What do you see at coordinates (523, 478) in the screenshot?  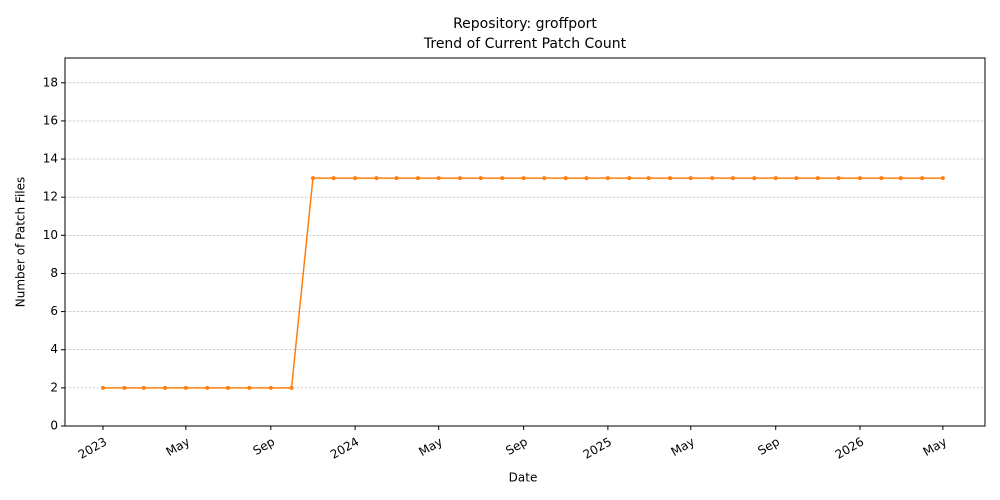 I see `x-axis-label: Date` at bounding box center [523, 478].